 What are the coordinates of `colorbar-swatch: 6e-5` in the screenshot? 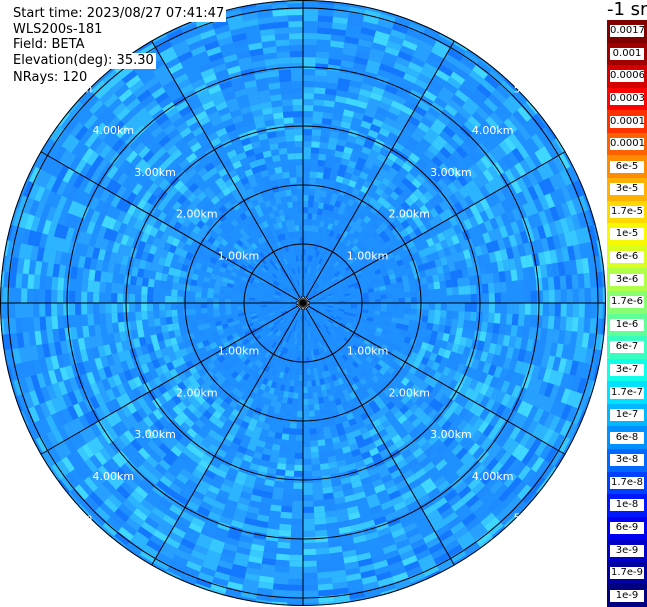 It's located at (627, 167).